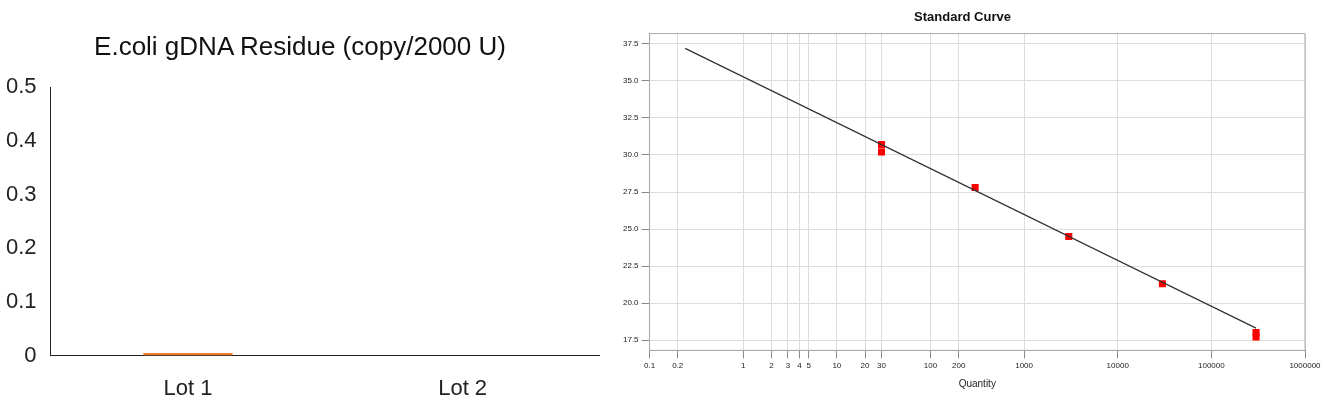  Describe the element at coordinates (21, 86) in the screenshot. I see `y-tick-label: 0.5` at that location.